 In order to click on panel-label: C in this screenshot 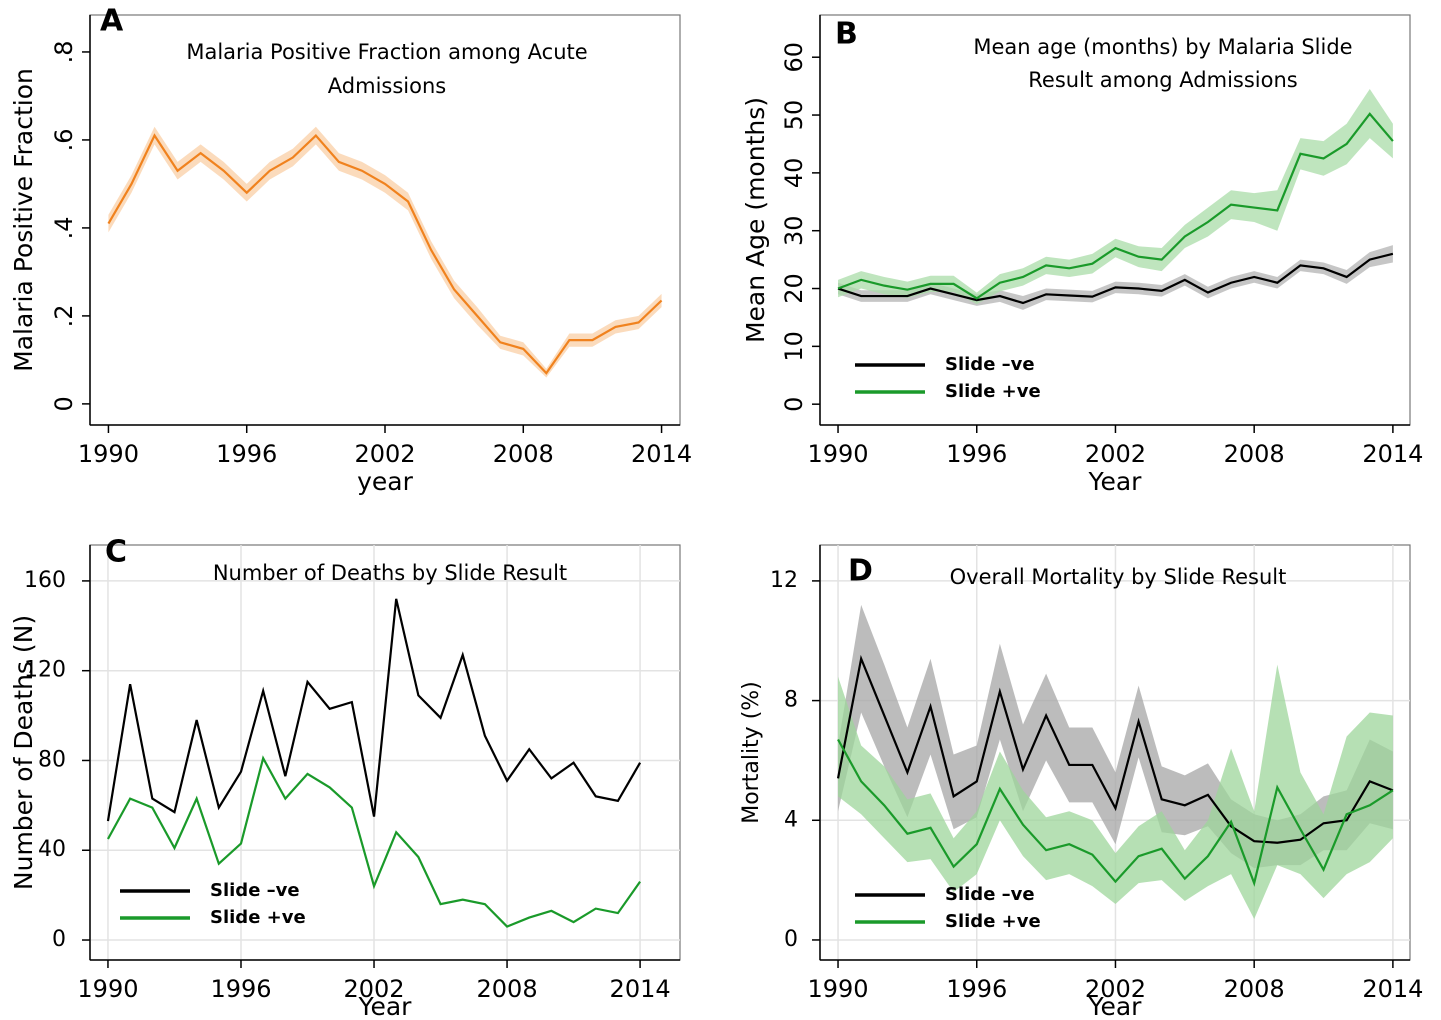, I will do `click(116, 552)`.